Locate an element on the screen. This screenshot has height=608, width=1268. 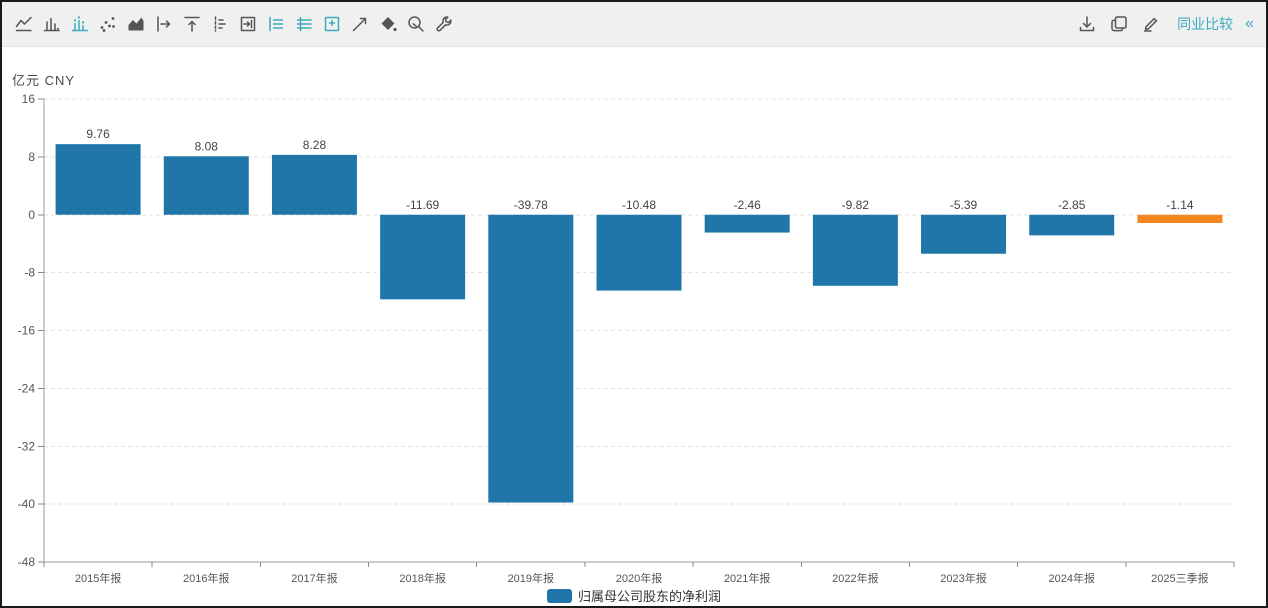
arrow-into-box-icon is located at coordinates (248, 24).